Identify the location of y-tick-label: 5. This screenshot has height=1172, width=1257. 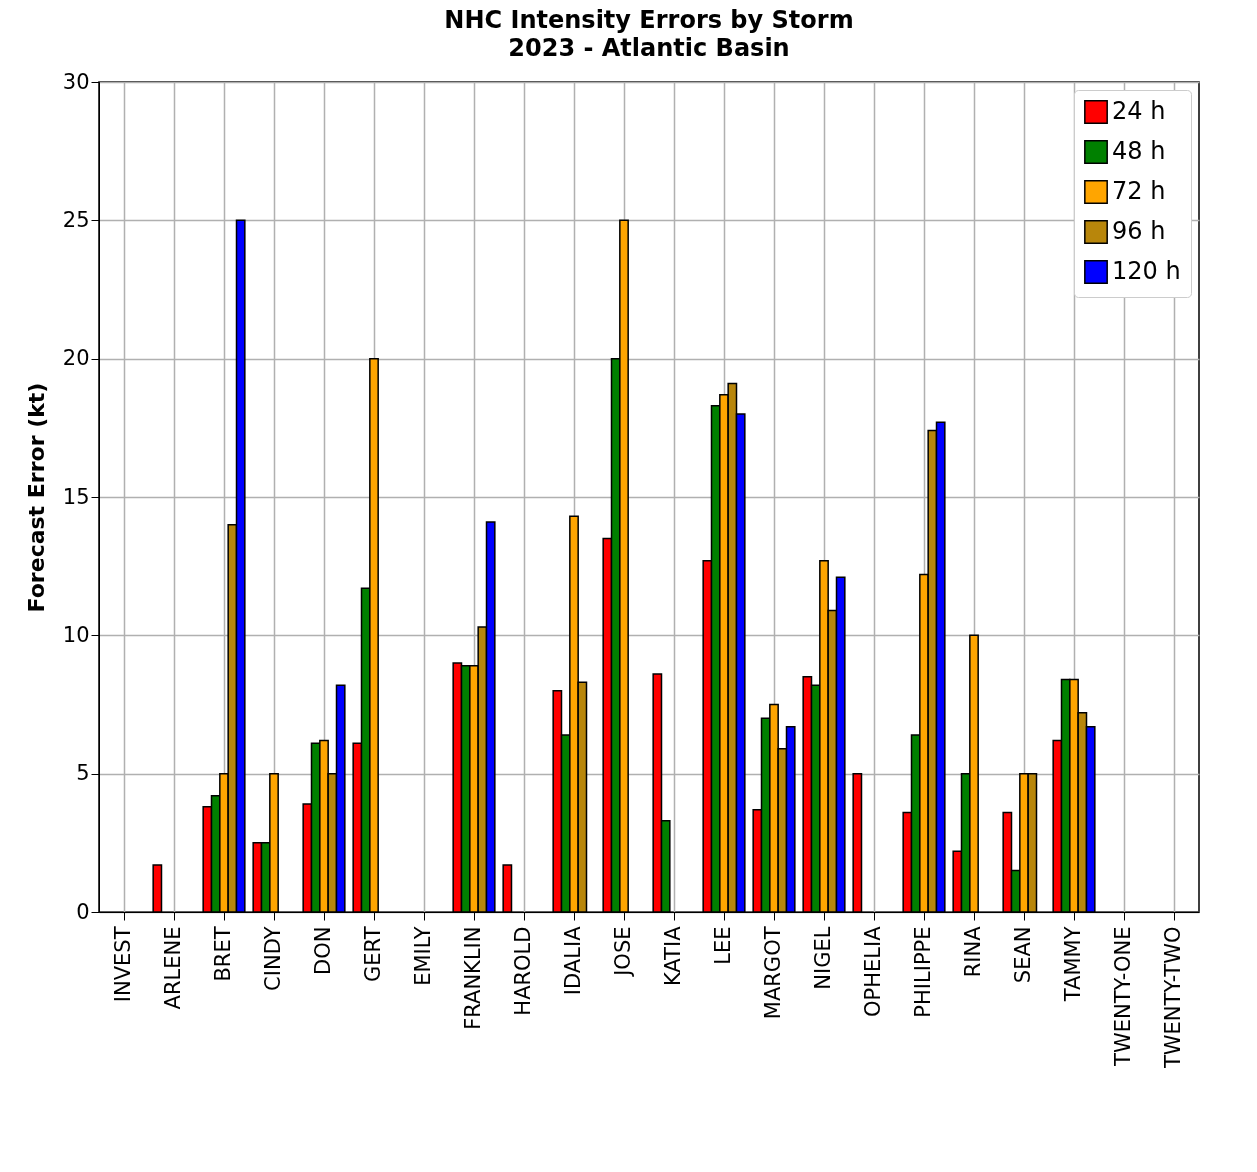
(83, 773).